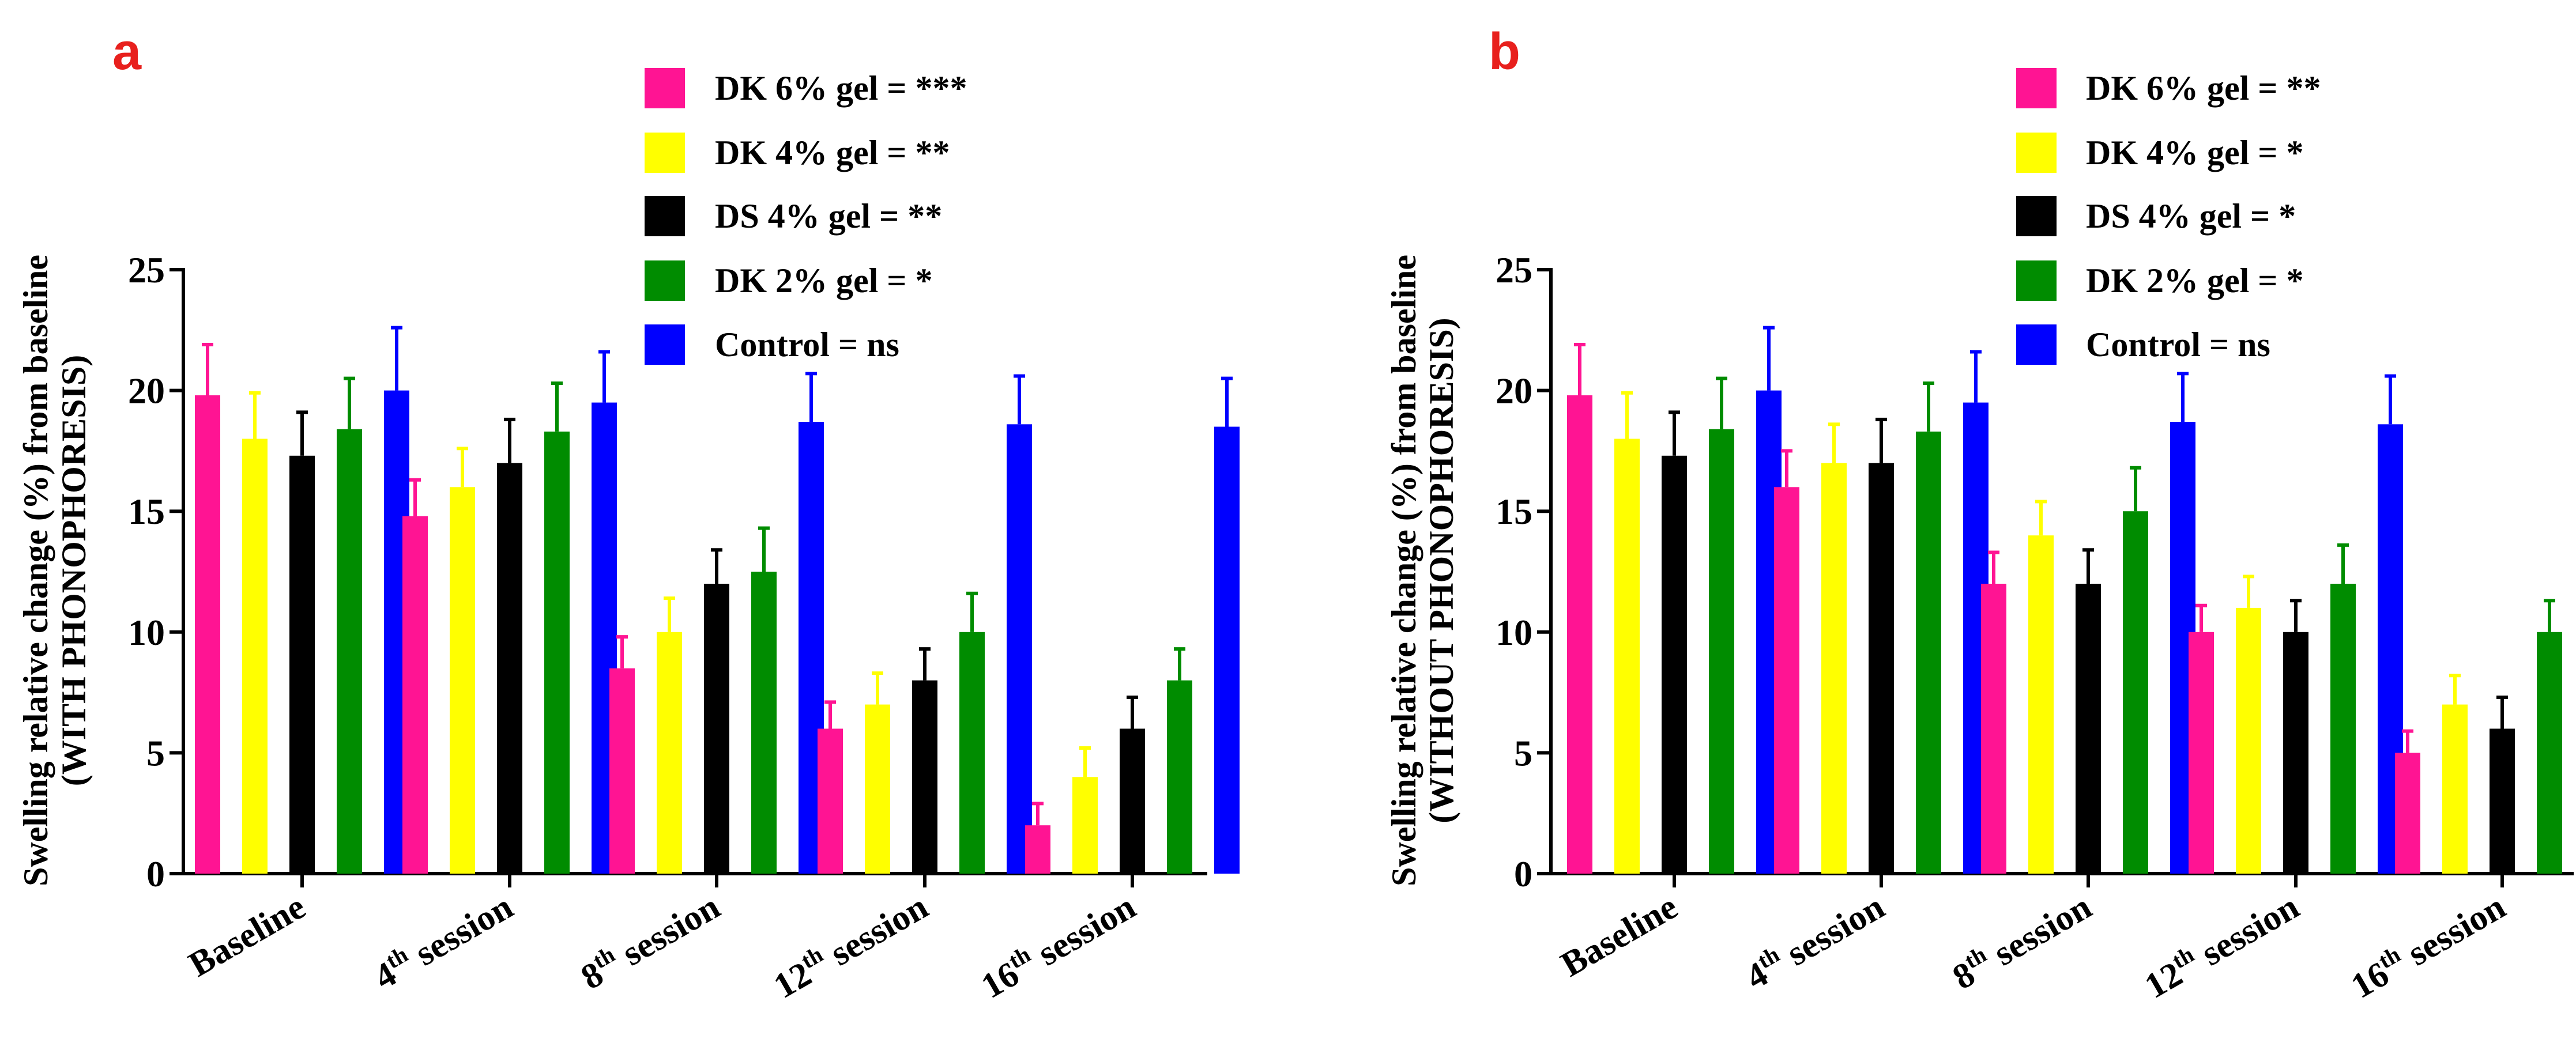 Image resolution: width=2576 pixels, height=1054 pixels. What do you see at coordinates (2195, 153) in the screenshot?
I see `legend-label: DK 4% gel = *` at bounding box center [2195, 153].